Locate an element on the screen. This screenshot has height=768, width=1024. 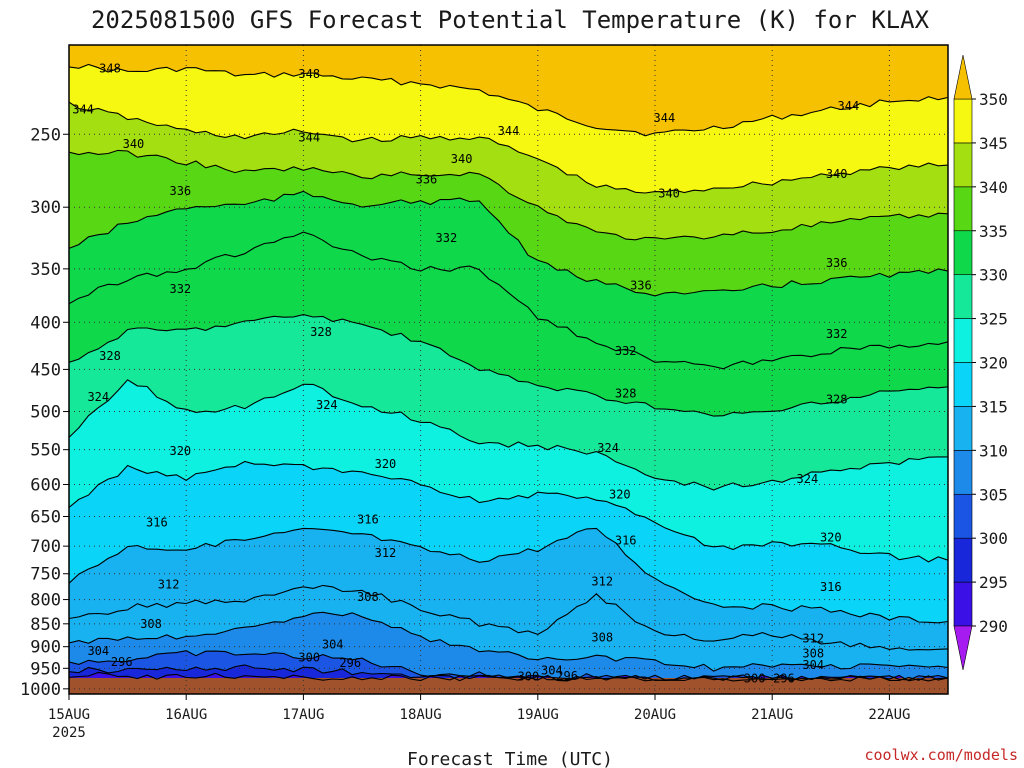
colorbar-label-325: 325 is located at coordinates (993, 319).